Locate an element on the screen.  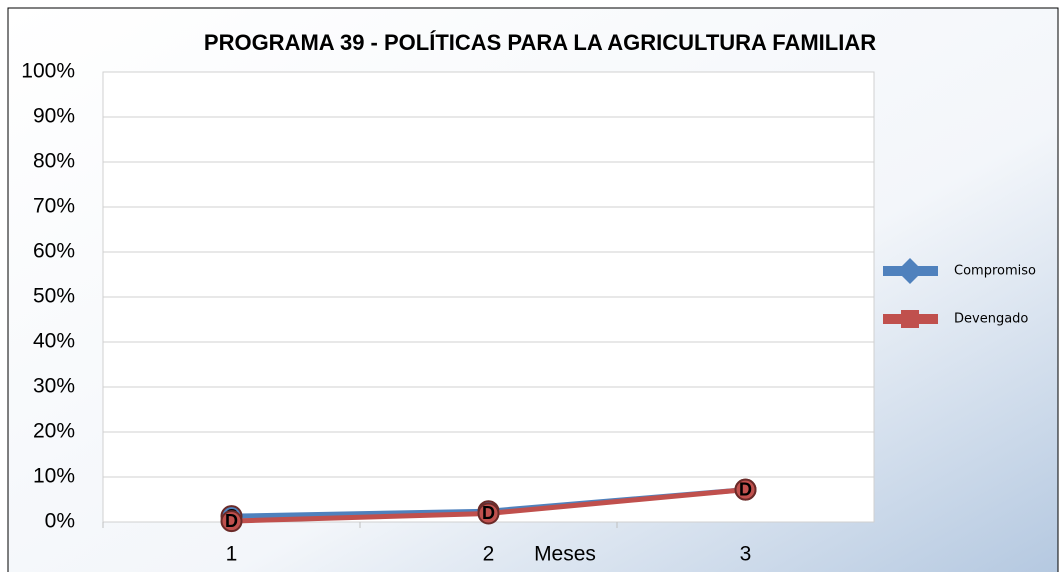
y-tick-label: 0% is located at coordinates (60, 521).